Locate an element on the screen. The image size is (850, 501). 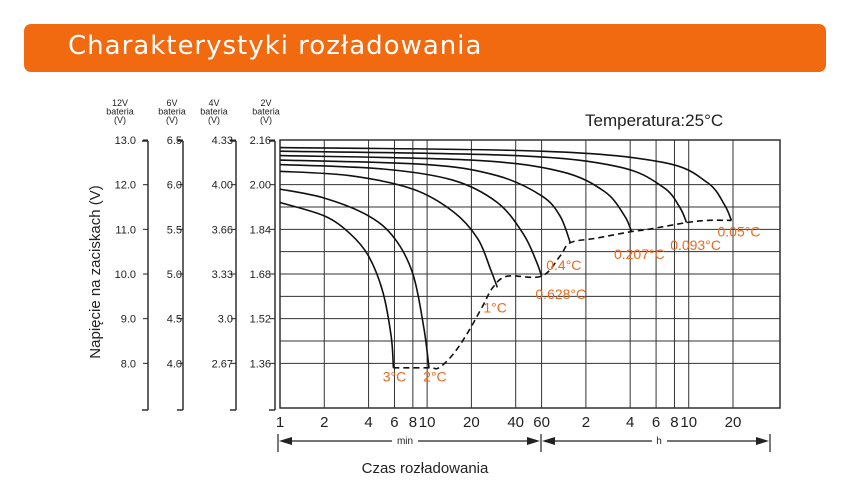
x-unit-h: h is located at coordinates (659, 441).